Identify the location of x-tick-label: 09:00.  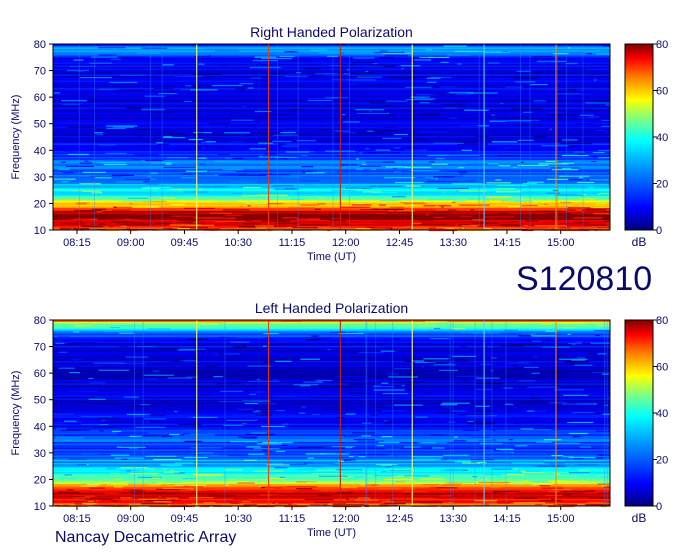
(131, 243).